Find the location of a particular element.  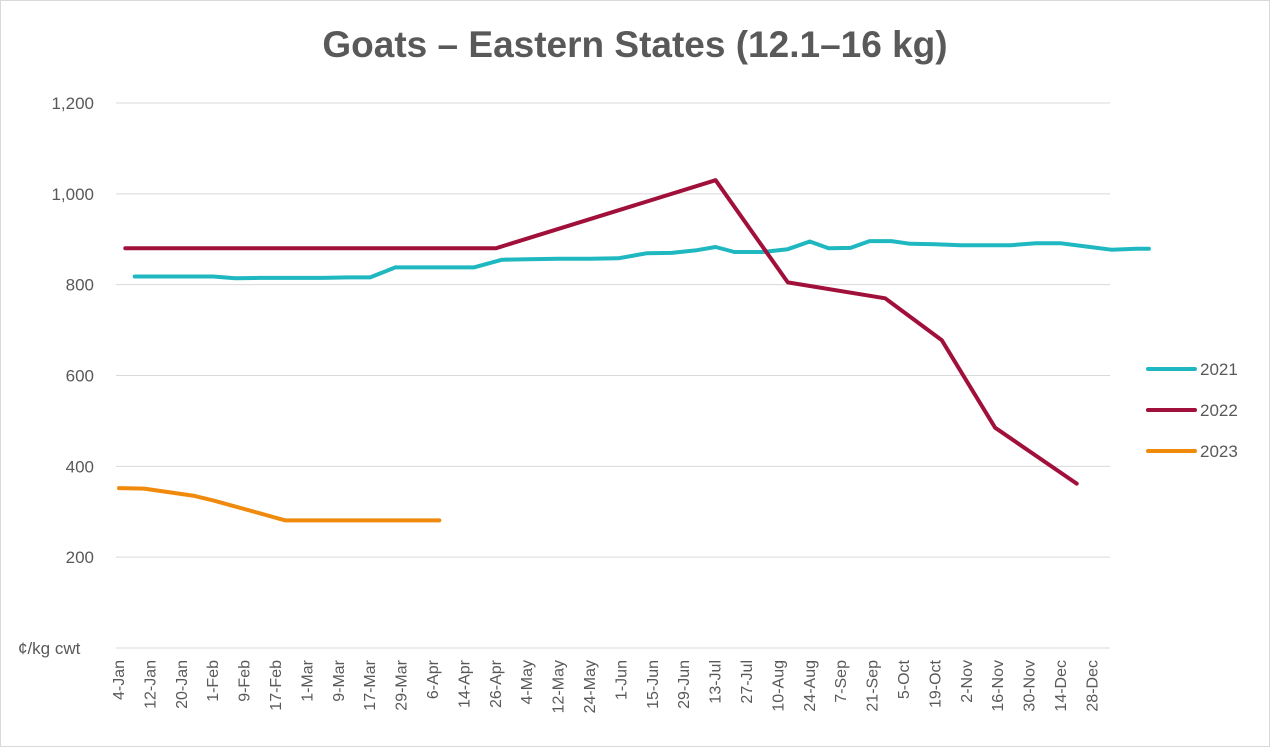

x-tick-label: 12-May is located at coordinates (559, 686).